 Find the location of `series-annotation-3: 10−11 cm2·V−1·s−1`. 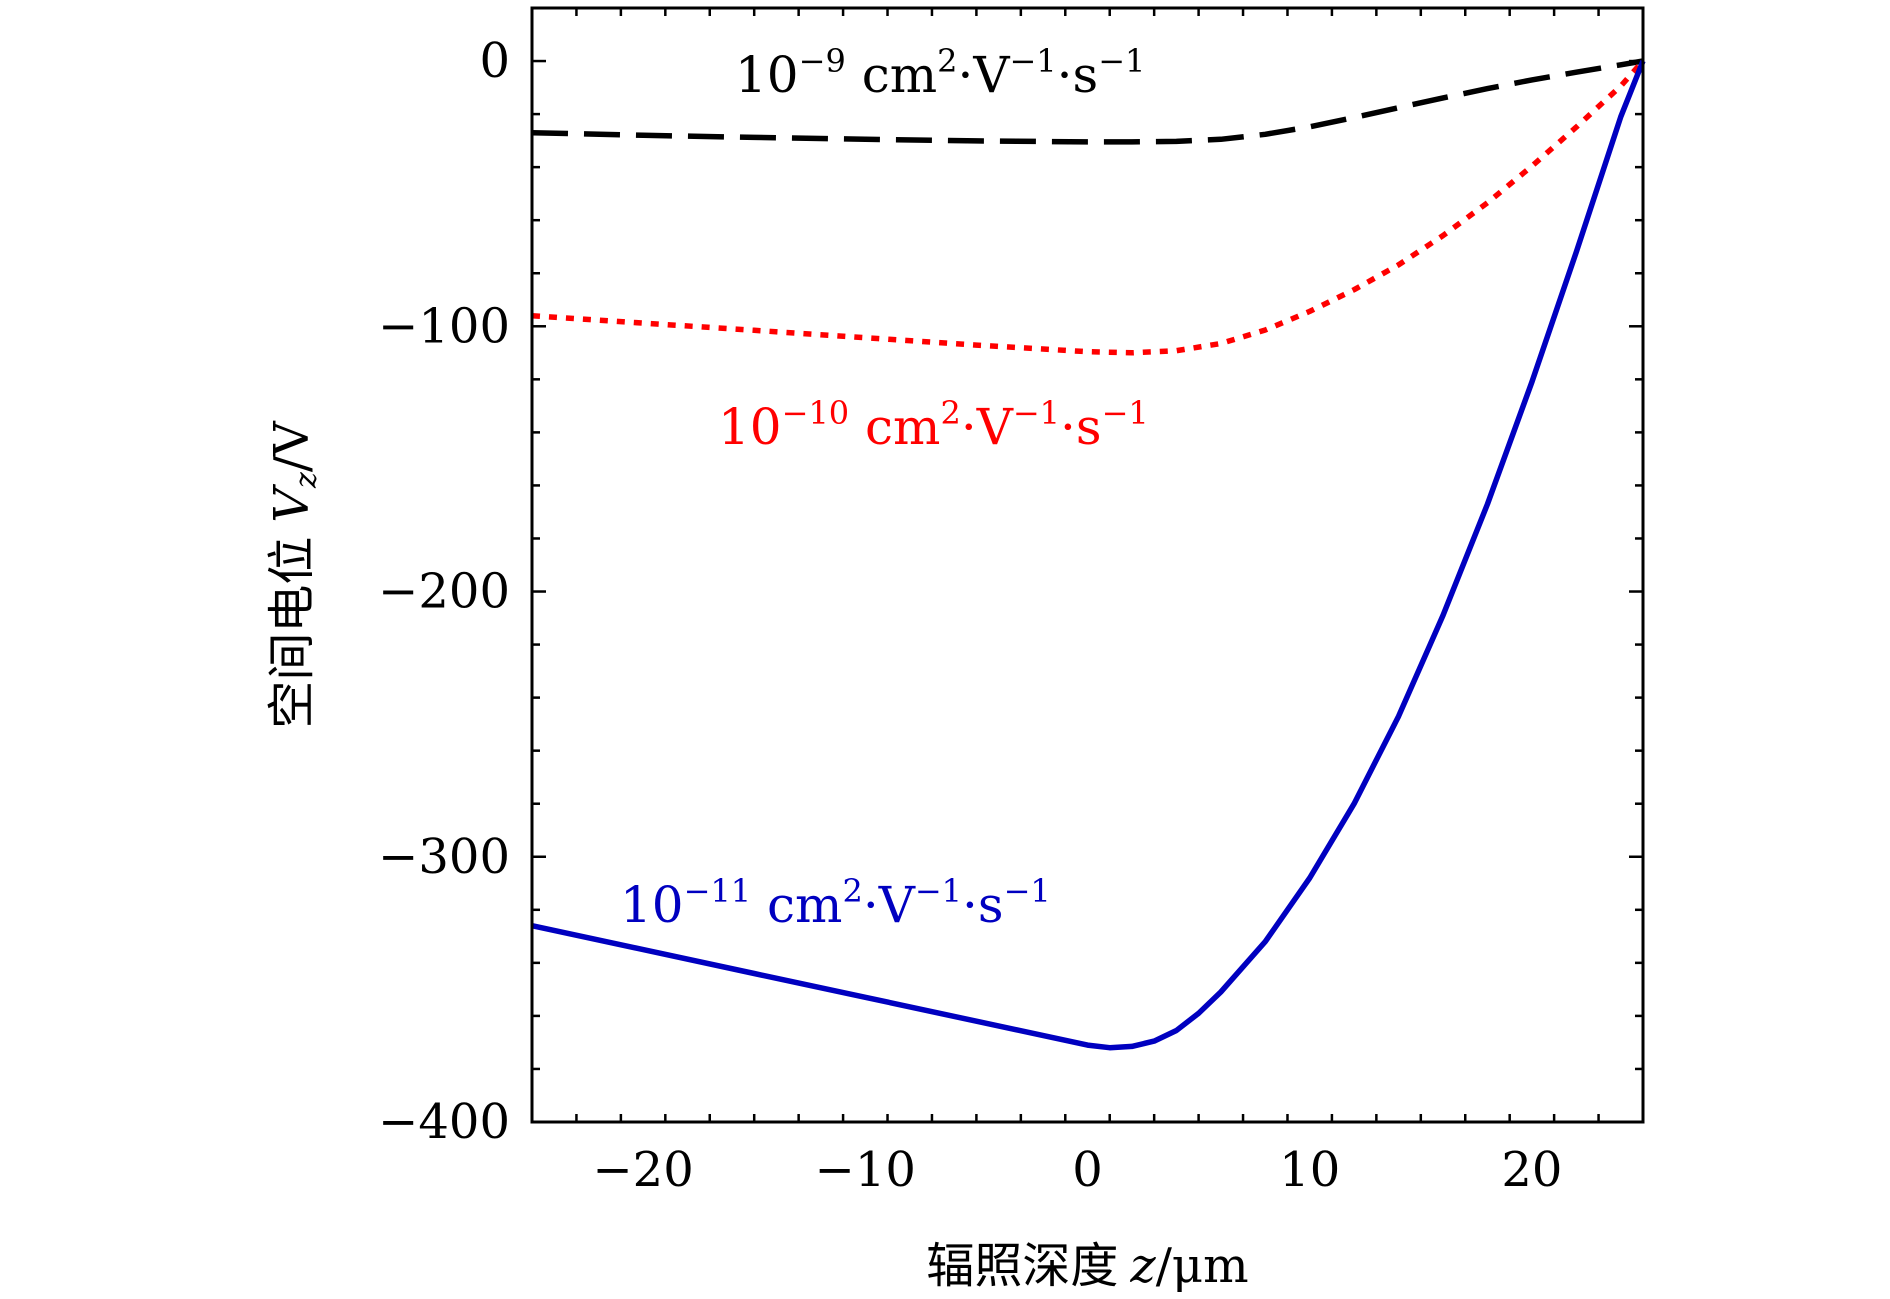

series-annotation-3: 10−11 cm2·V−1·s−1 is located at coordinates (835, 903).